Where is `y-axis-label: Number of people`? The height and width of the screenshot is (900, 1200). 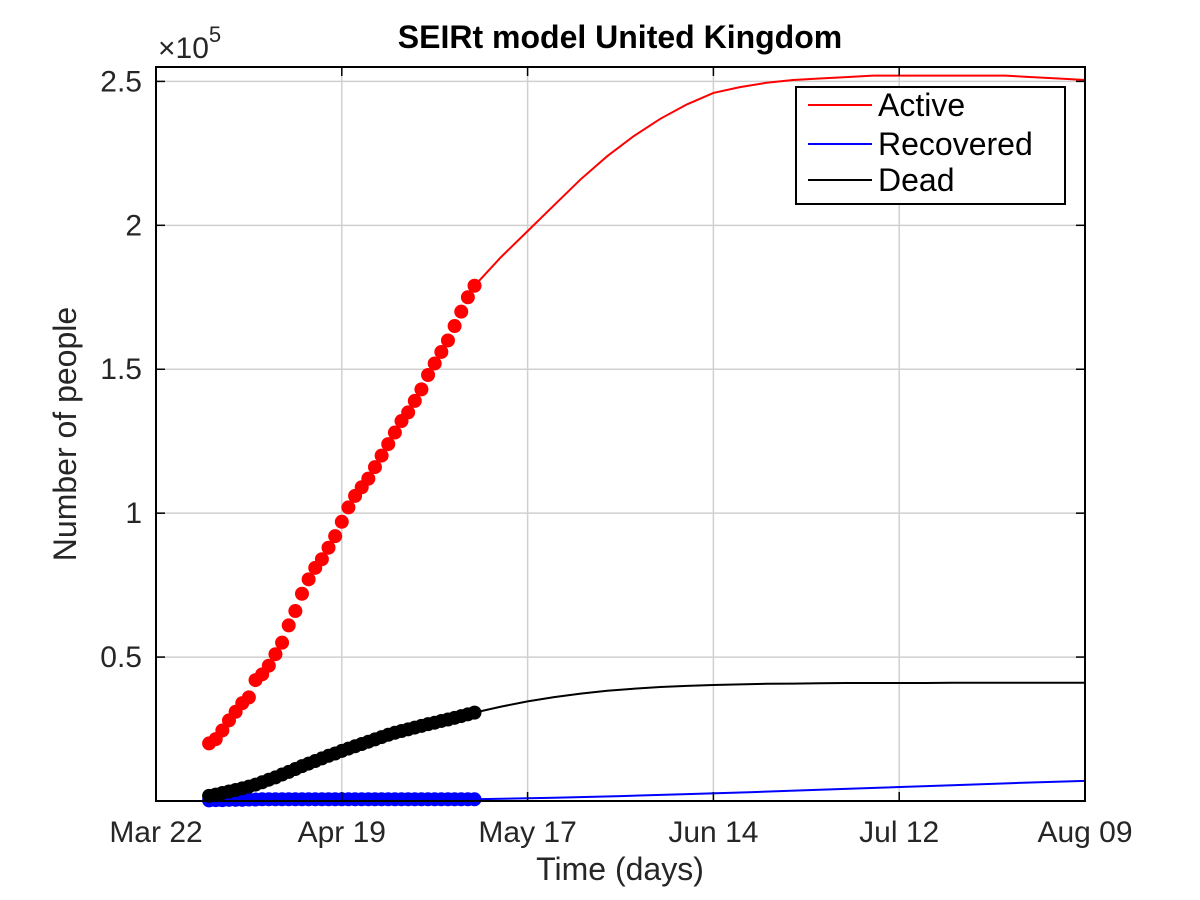 y-axis-label: Number of people is located at coordinates (65, 434).